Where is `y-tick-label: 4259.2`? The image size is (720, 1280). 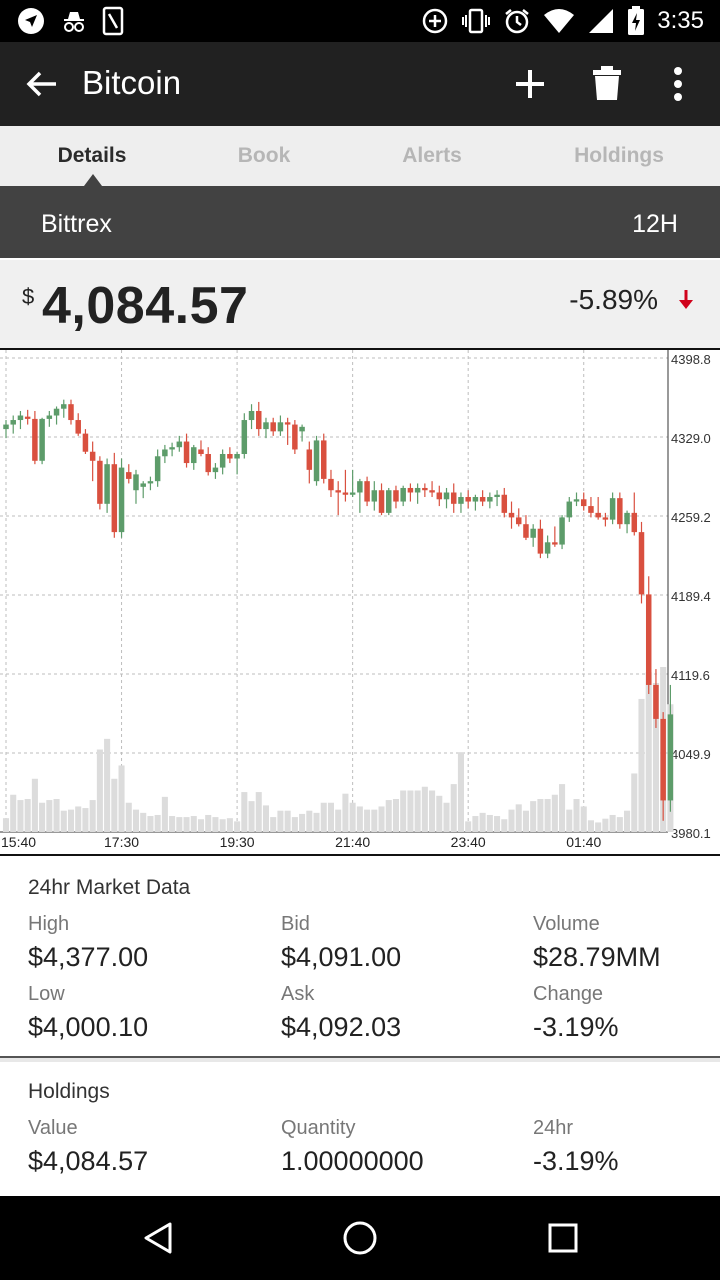
y-tick-label: 4259.2 is located at coordinates (691, 517).